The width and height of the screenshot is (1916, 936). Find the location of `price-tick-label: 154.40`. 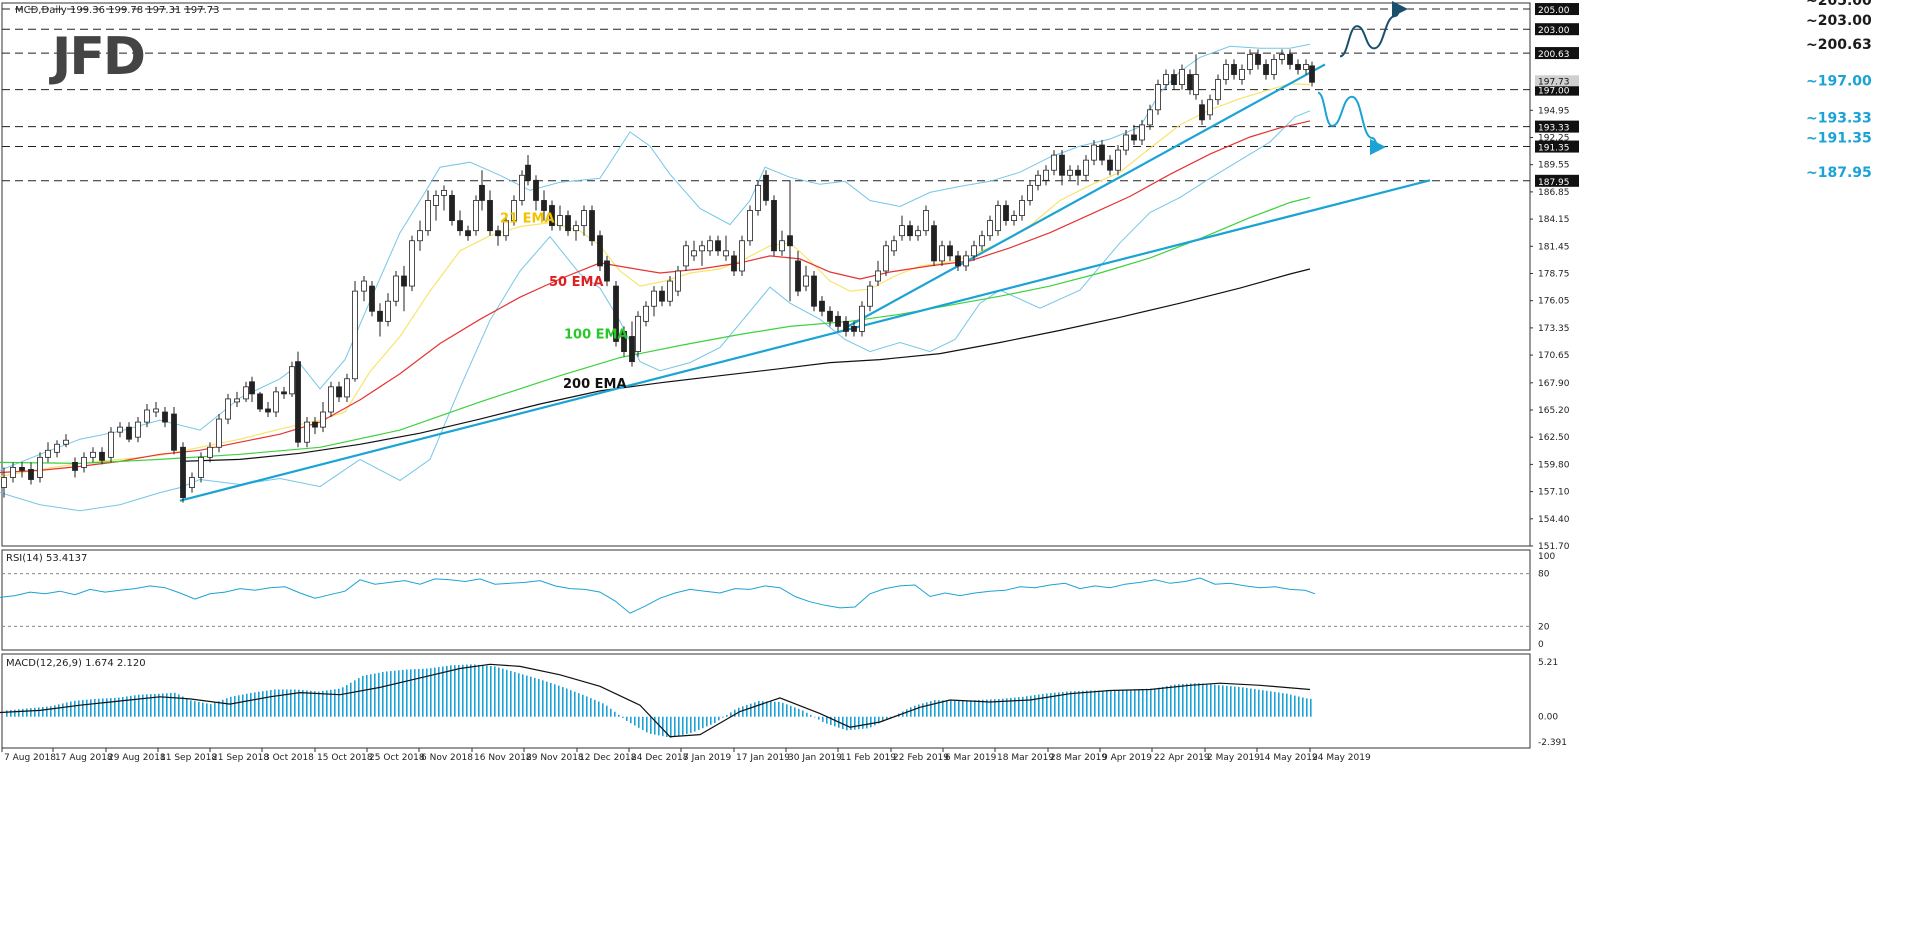

price-tick-label: 154.40 is located at coordinates (1554, 520).